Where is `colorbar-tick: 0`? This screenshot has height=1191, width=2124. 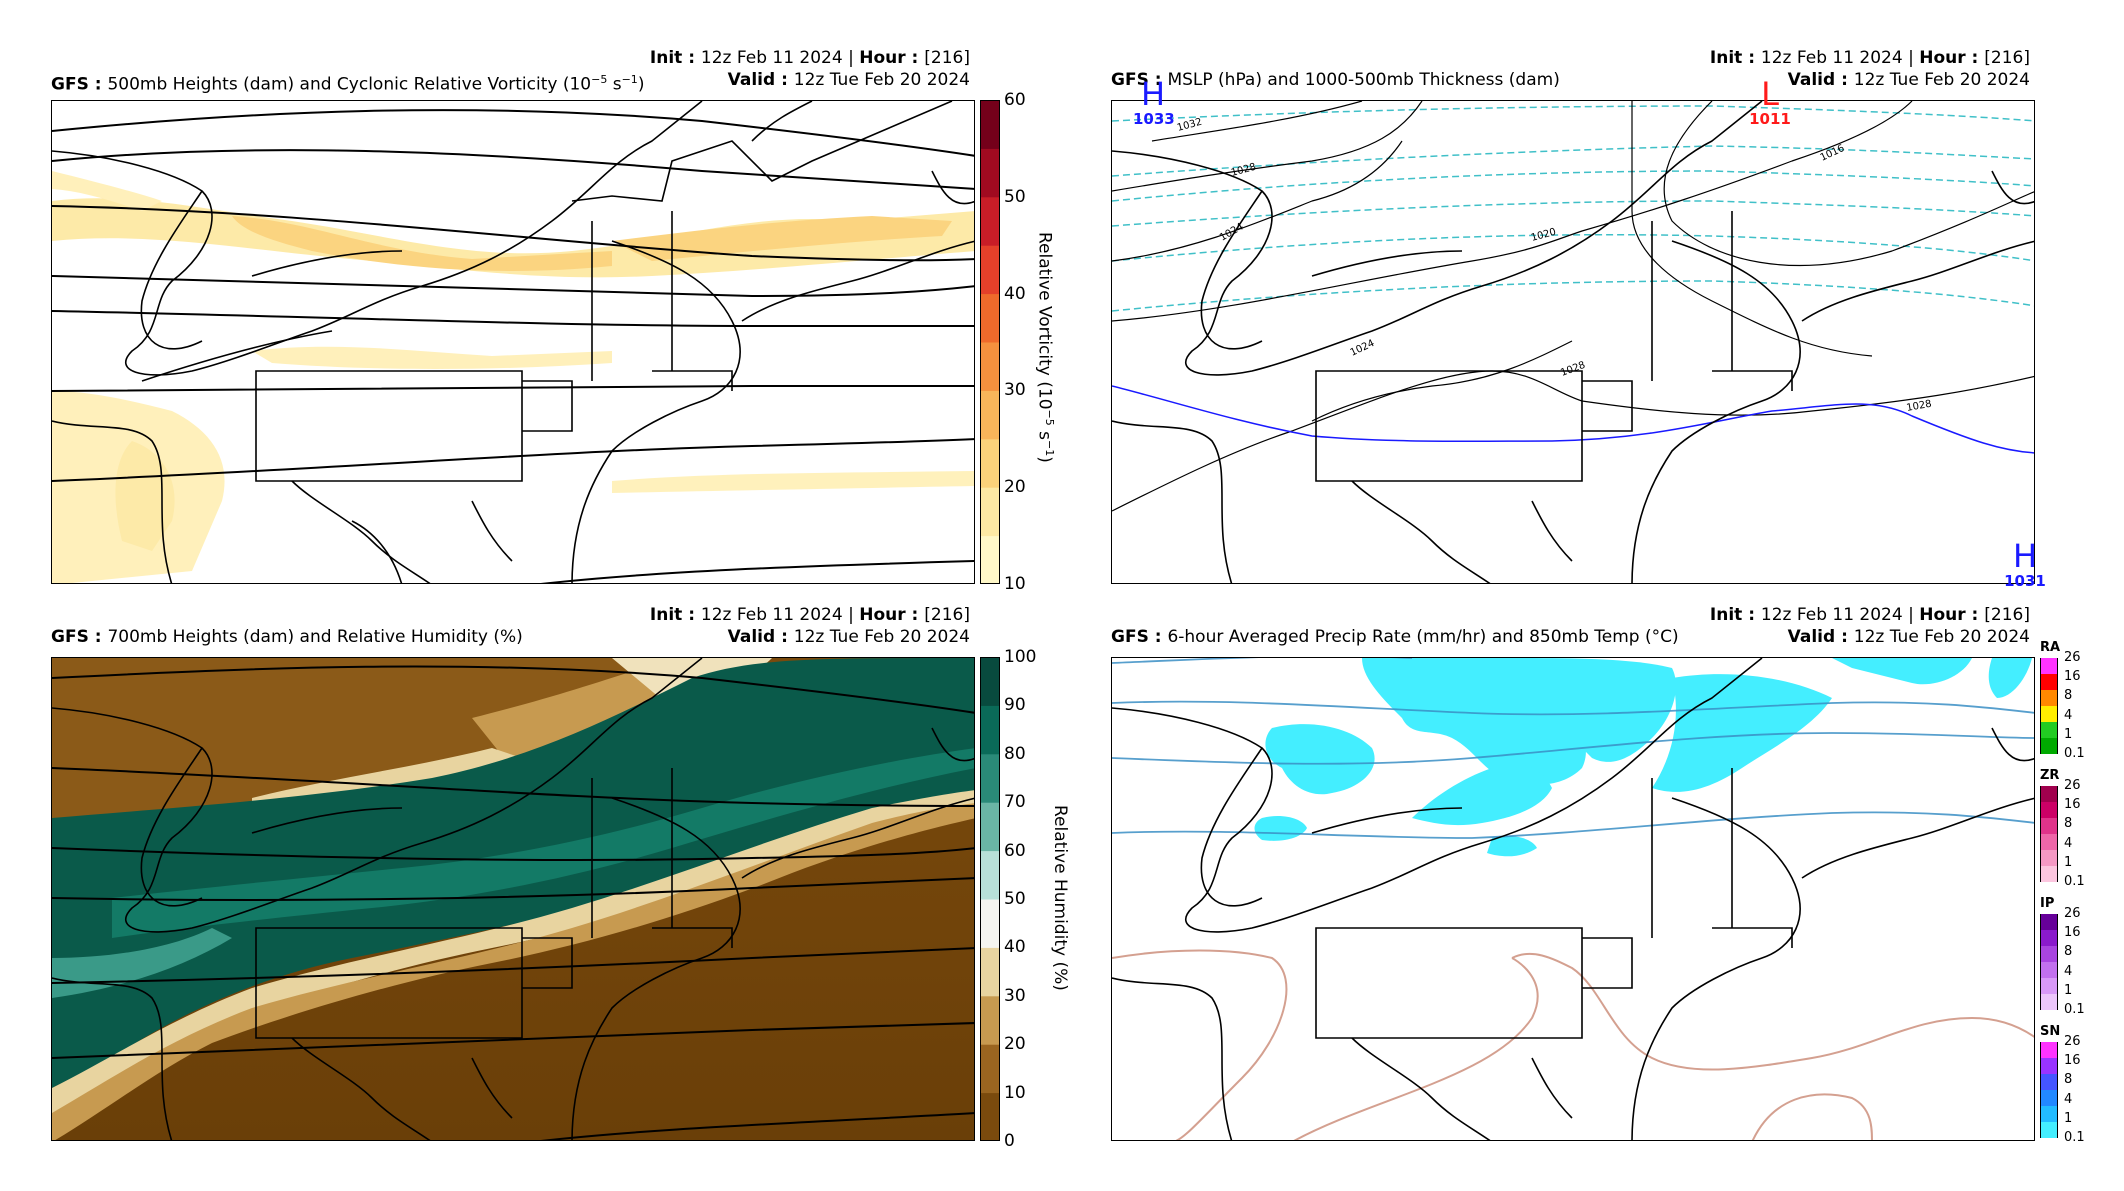 colorbar-tick: 0 is located at coordinates (1009, 1141).